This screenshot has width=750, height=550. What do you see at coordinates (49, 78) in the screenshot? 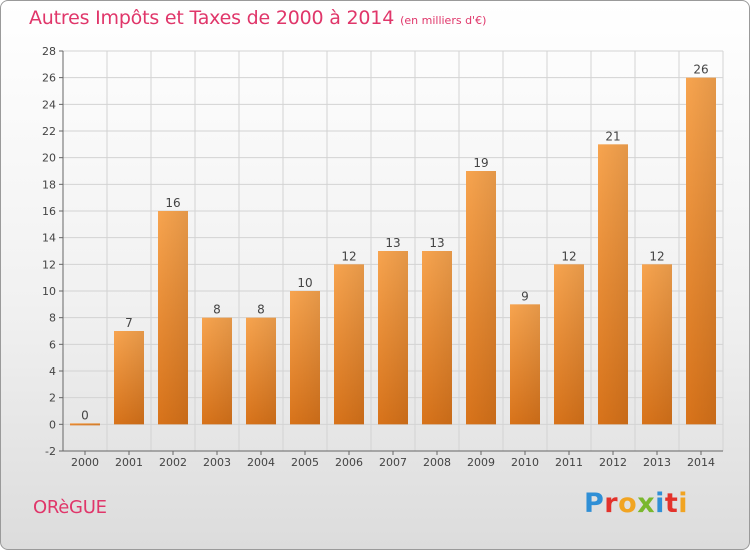
I see `y-tick-label: 26` at bounding box center [49, 78].